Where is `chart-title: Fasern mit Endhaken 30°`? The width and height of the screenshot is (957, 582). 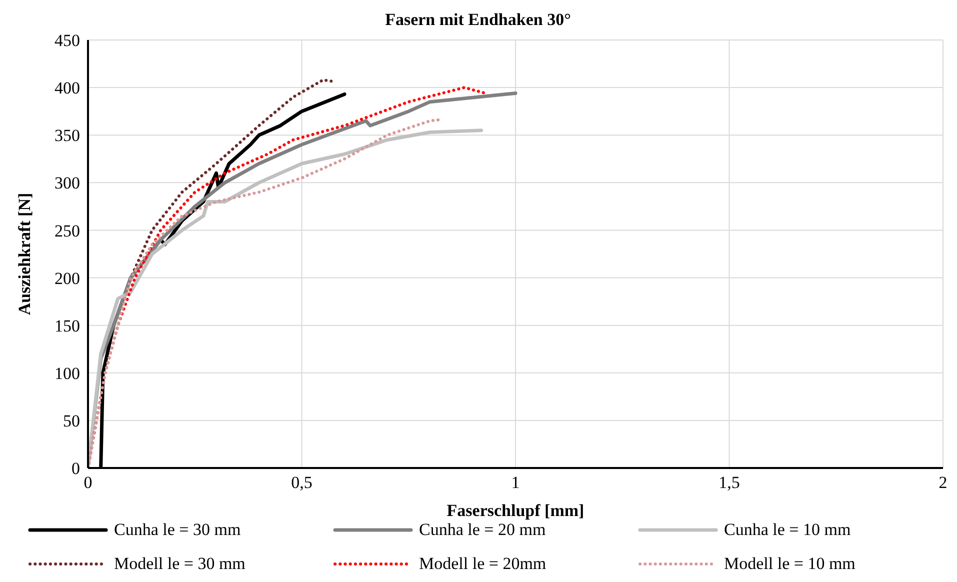 chart-title: Fasern mit Endhaken 30° is located at coordinates (478, 19).